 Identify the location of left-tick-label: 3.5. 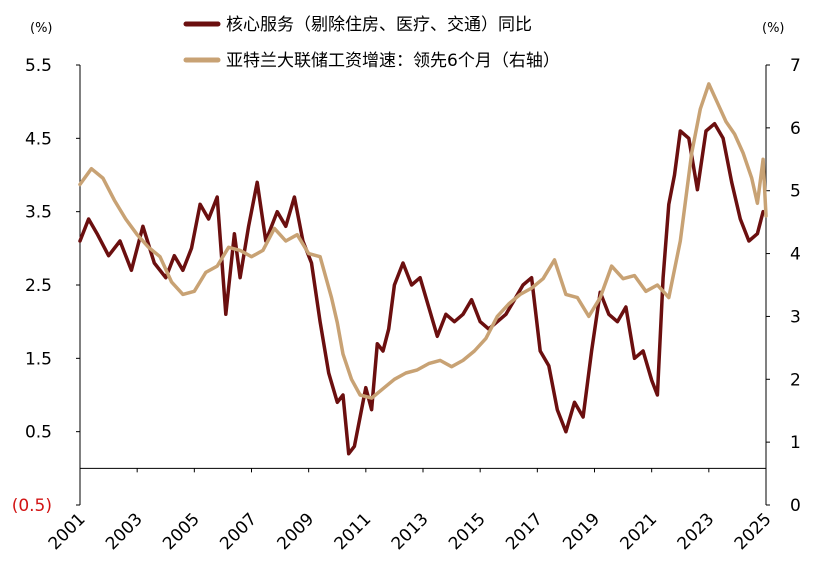
(38, 213).